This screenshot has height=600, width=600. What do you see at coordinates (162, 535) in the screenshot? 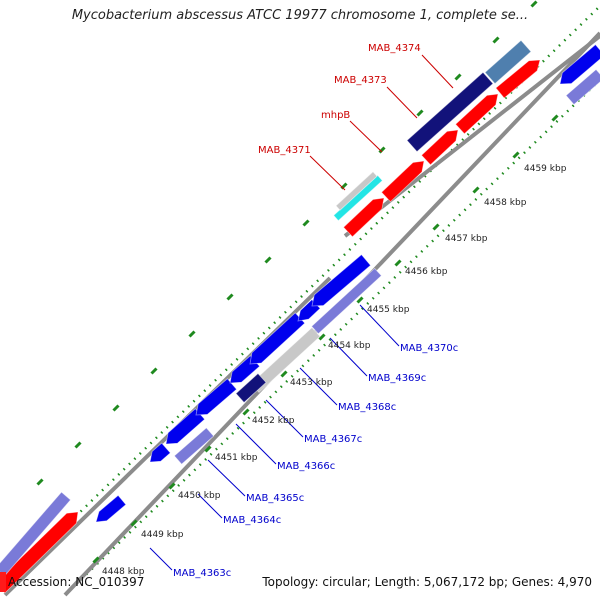
I see `tick-label-4449: 4449 kbp` at bounding box center [162, 535].